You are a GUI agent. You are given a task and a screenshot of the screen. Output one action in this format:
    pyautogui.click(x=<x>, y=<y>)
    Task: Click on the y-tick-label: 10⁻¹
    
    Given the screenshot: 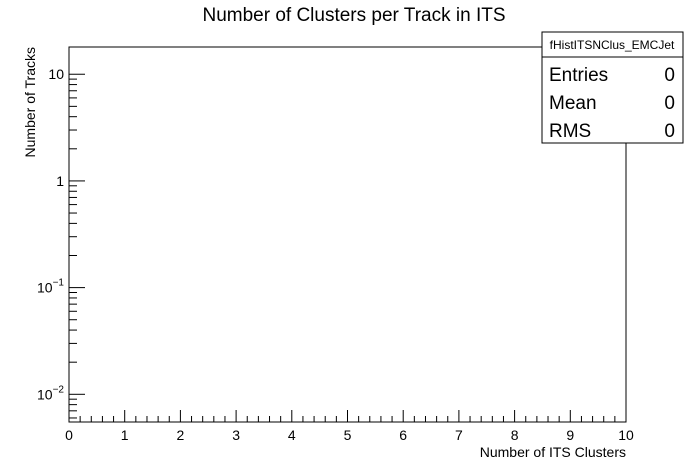 What is the action you would take?
    pyautogui.click(x=50, y=287)
    